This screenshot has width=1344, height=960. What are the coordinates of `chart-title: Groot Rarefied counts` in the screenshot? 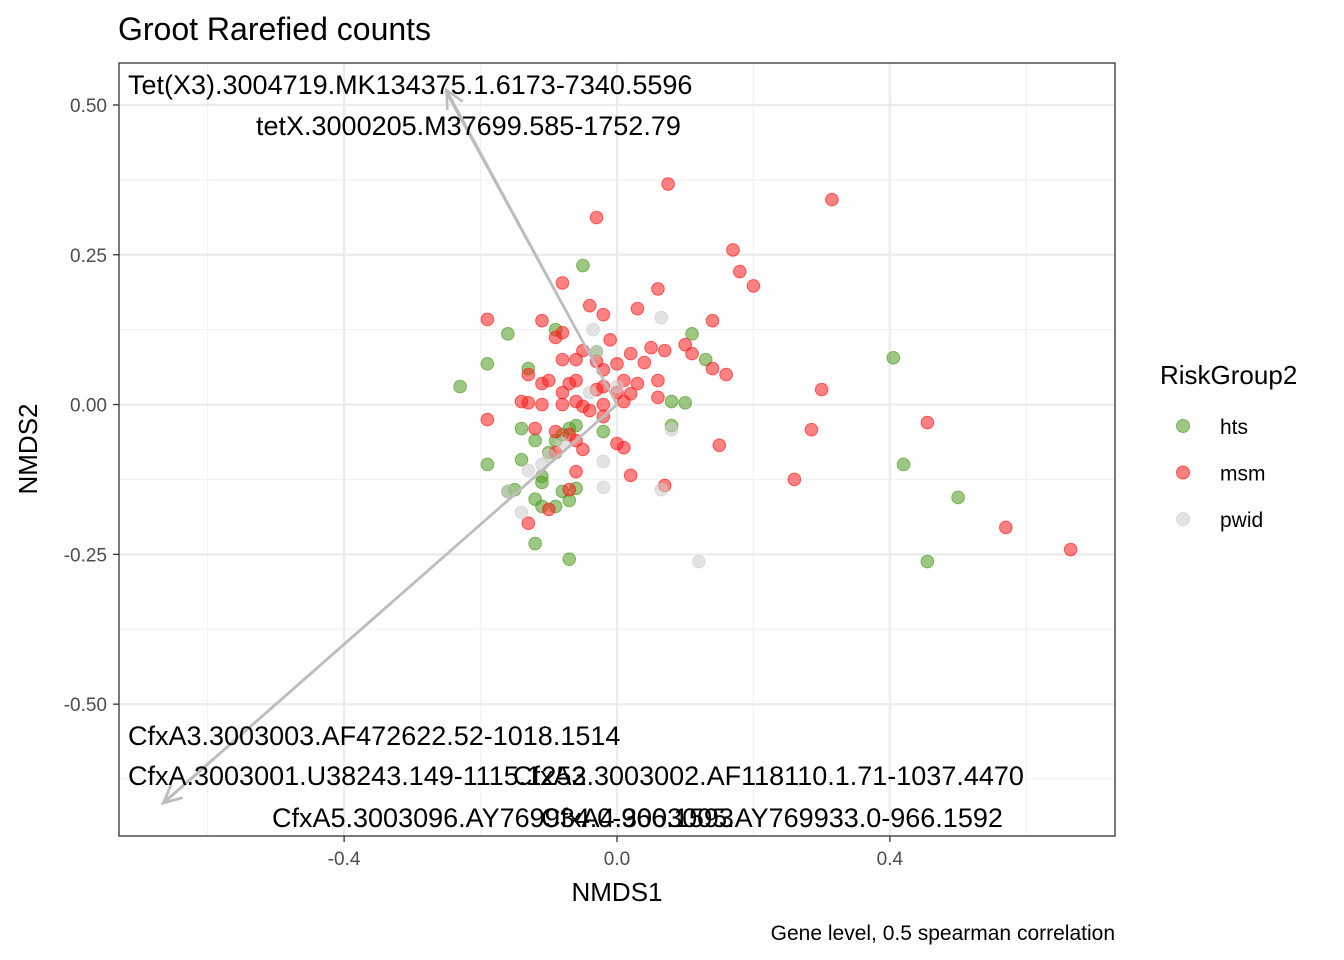 It's located at (274, 29).